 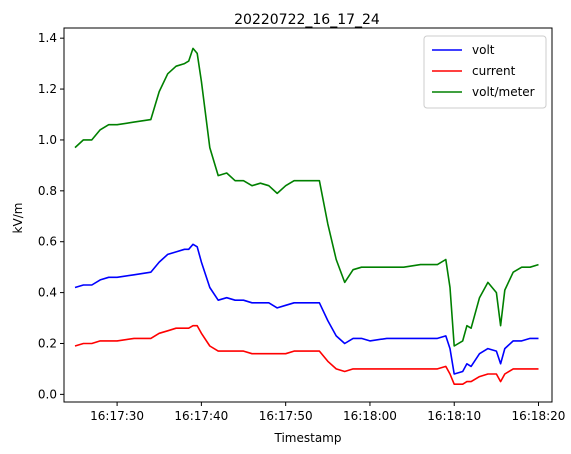 What do you see at coordinates (47, 242) in the screenshot?
I see `y-tick-label: 0.6` at bounding box center [47, 242].